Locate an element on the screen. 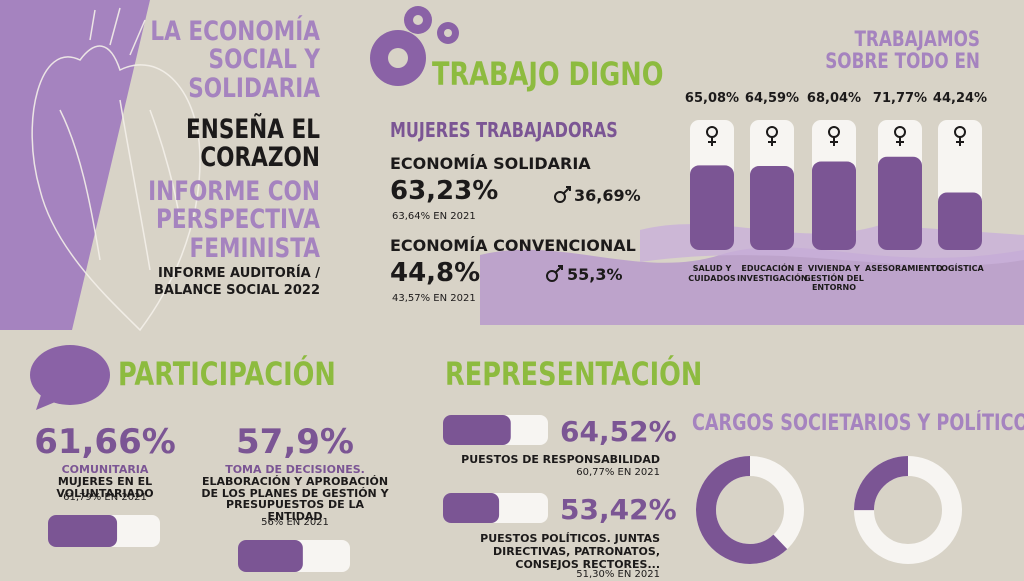 The image size is (1024, 581). sector-name: ASESORAMIENTO is located at coordinates (904, 268).